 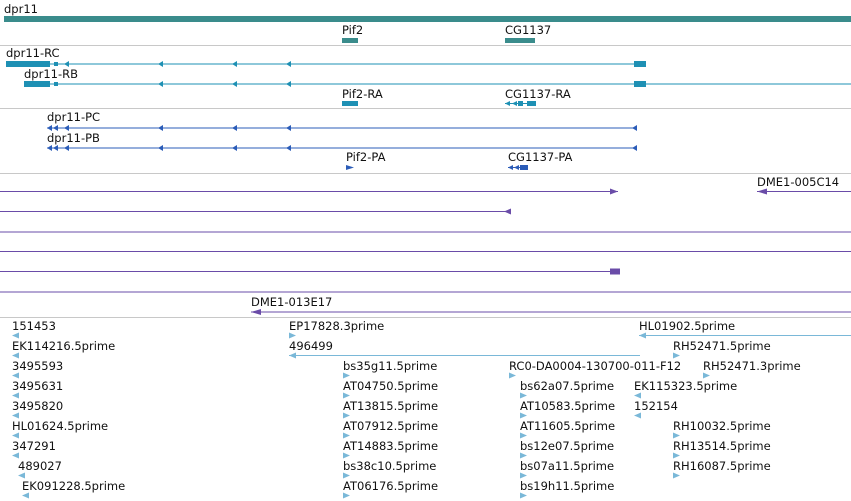 What do you see at coordinates (311, 346) in the screenshot?
I see `est-label: 496499` at bounding box center [311, 346].